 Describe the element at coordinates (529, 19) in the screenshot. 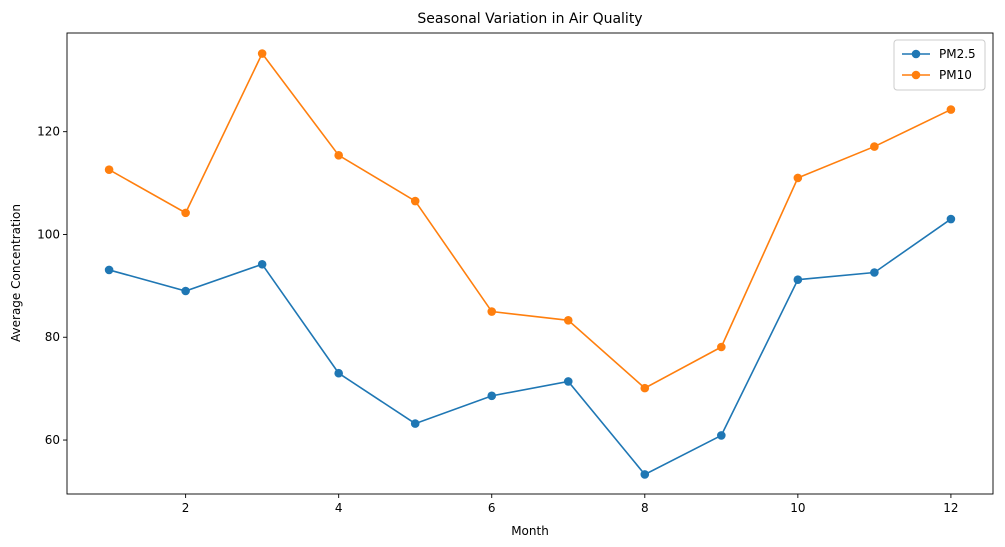

I see `chart-title: Seasonal Variation in Air Quality` at that location.